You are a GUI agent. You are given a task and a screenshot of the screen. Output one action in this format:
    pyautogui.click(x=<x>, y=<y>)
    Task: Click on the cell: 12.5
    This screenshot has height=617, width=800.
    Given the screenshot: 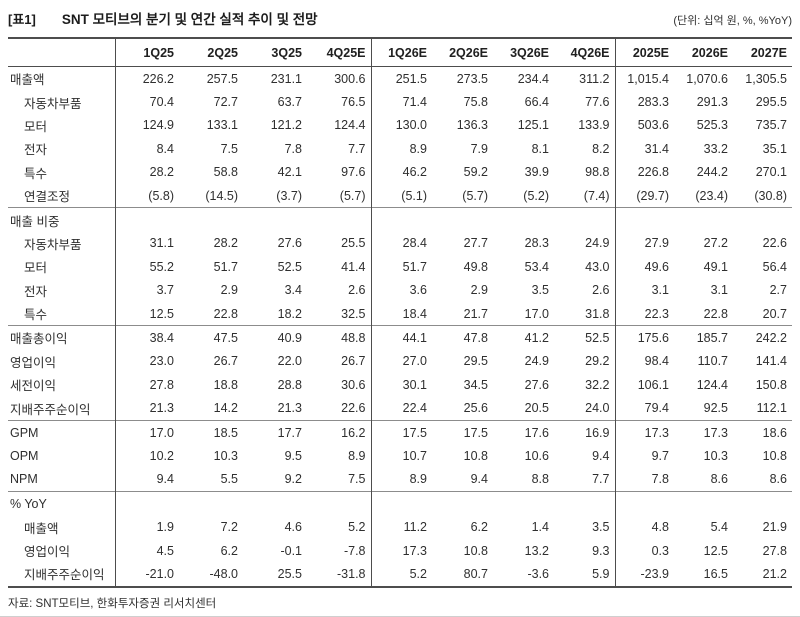 What is the action you would take?
    pyautogui.click(x=161, y=313)
    